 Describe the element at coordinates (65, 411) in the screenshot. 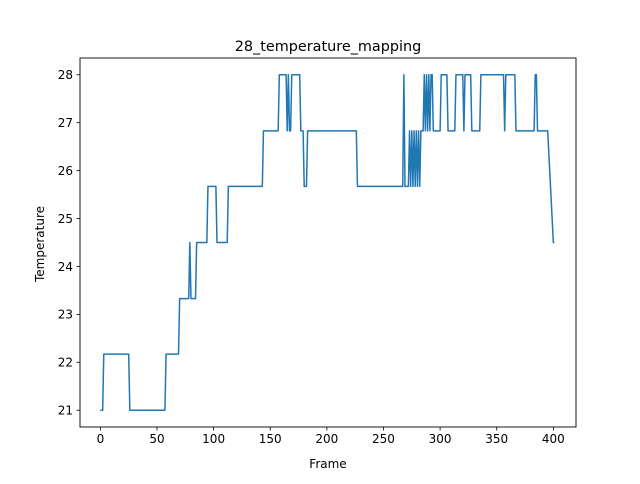

I see `y-tick-label: 21` at that location.